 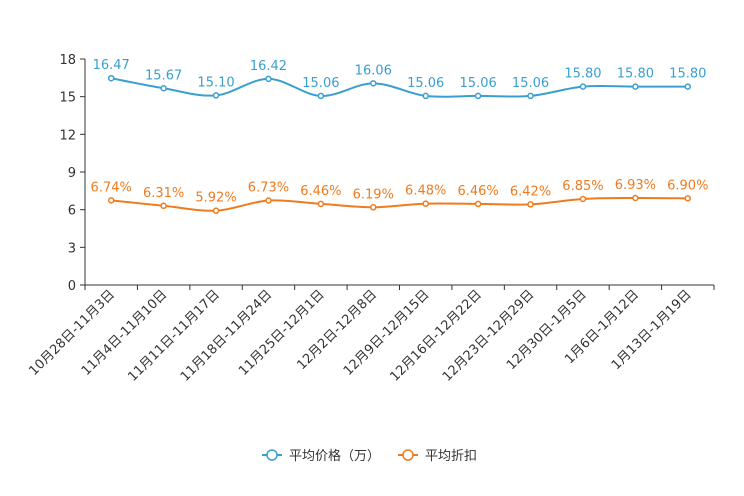 What do you see at coordinates (268, 188) in the screenshot?
I see `data-label: 6.73%` at bounding box center [268, 188].